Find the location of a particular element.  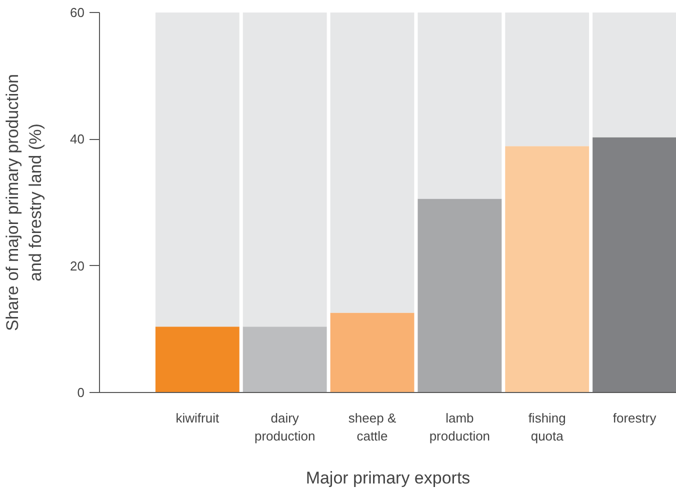

x-tick-label: lamb production is located at coordinates (459, 427).